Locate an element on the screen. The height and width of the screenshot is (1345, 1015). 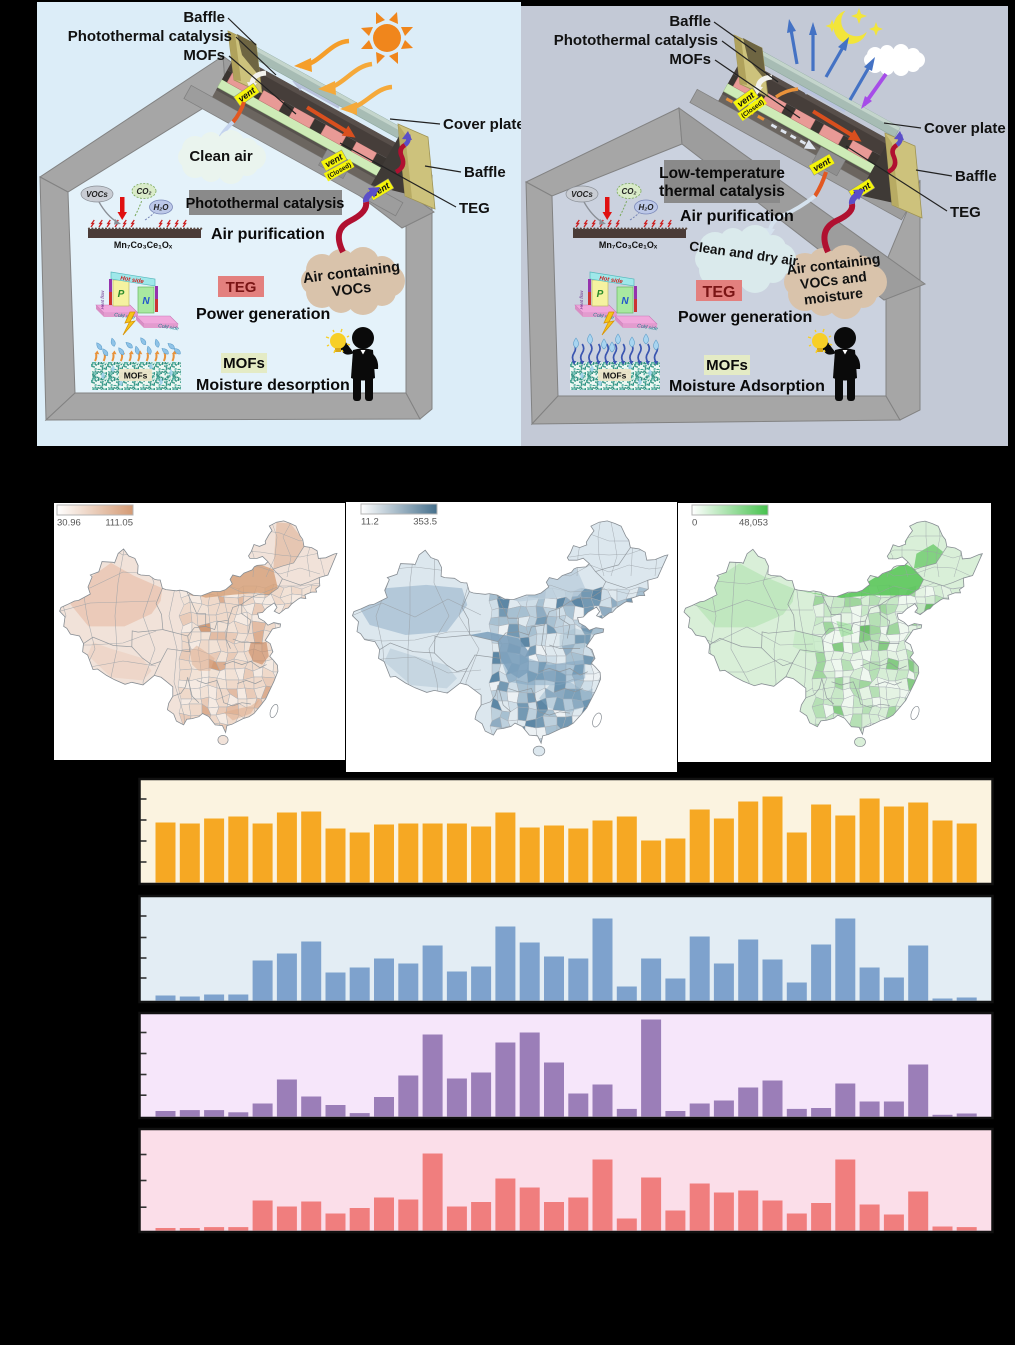
svg-text: Moisture desorption is located at coordinates (273, 385).